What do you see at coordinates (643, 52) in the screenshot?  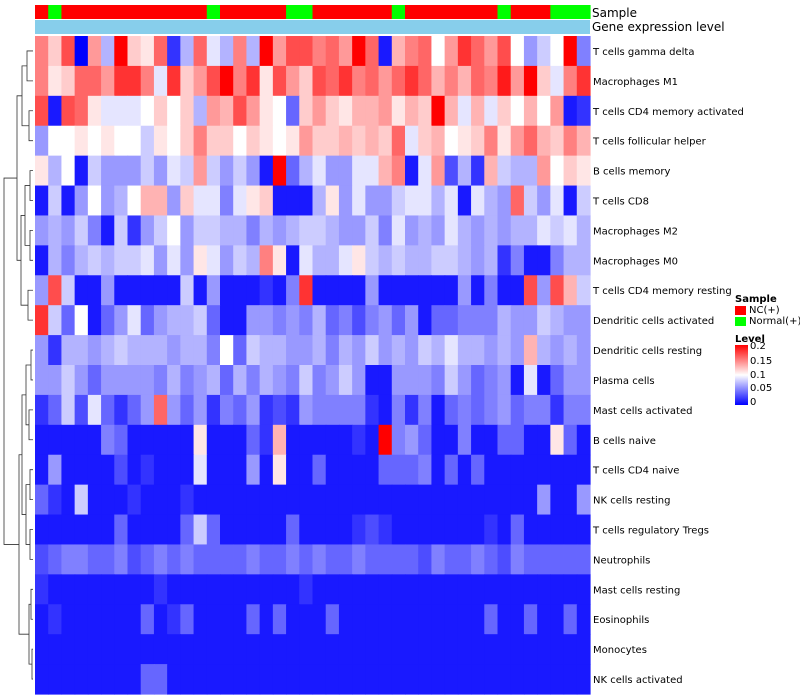 I see `row-label: T cells gamma delta` at bounding box center [643, 52].